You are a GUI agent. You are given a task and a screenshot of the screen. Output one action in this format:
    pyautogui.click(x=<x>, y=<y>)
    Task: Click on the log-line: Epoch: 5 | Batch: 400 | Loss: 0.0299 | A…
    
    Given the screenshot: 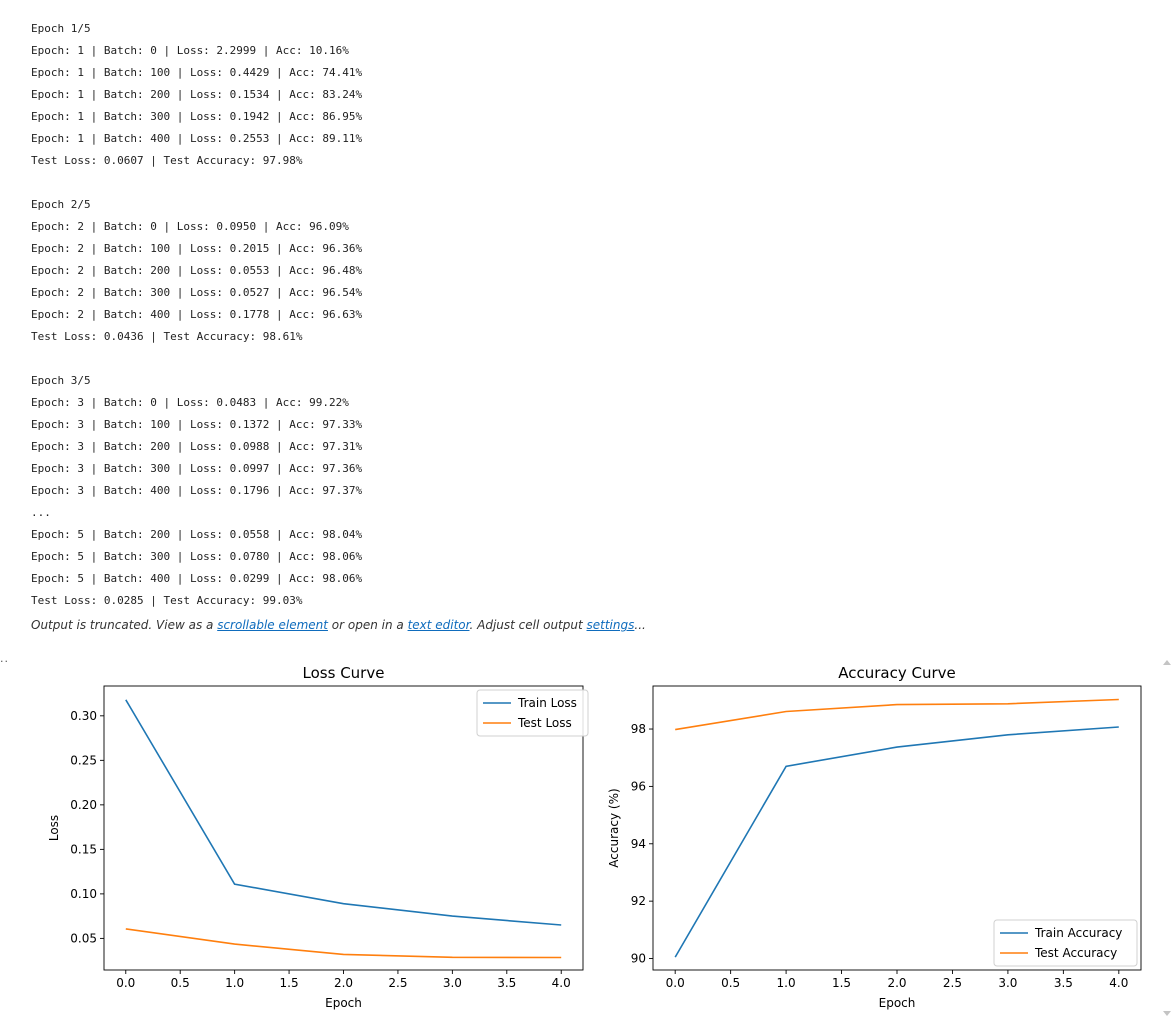 What is the action you would take?
    pyautogui.click(x=197, y=578)
    